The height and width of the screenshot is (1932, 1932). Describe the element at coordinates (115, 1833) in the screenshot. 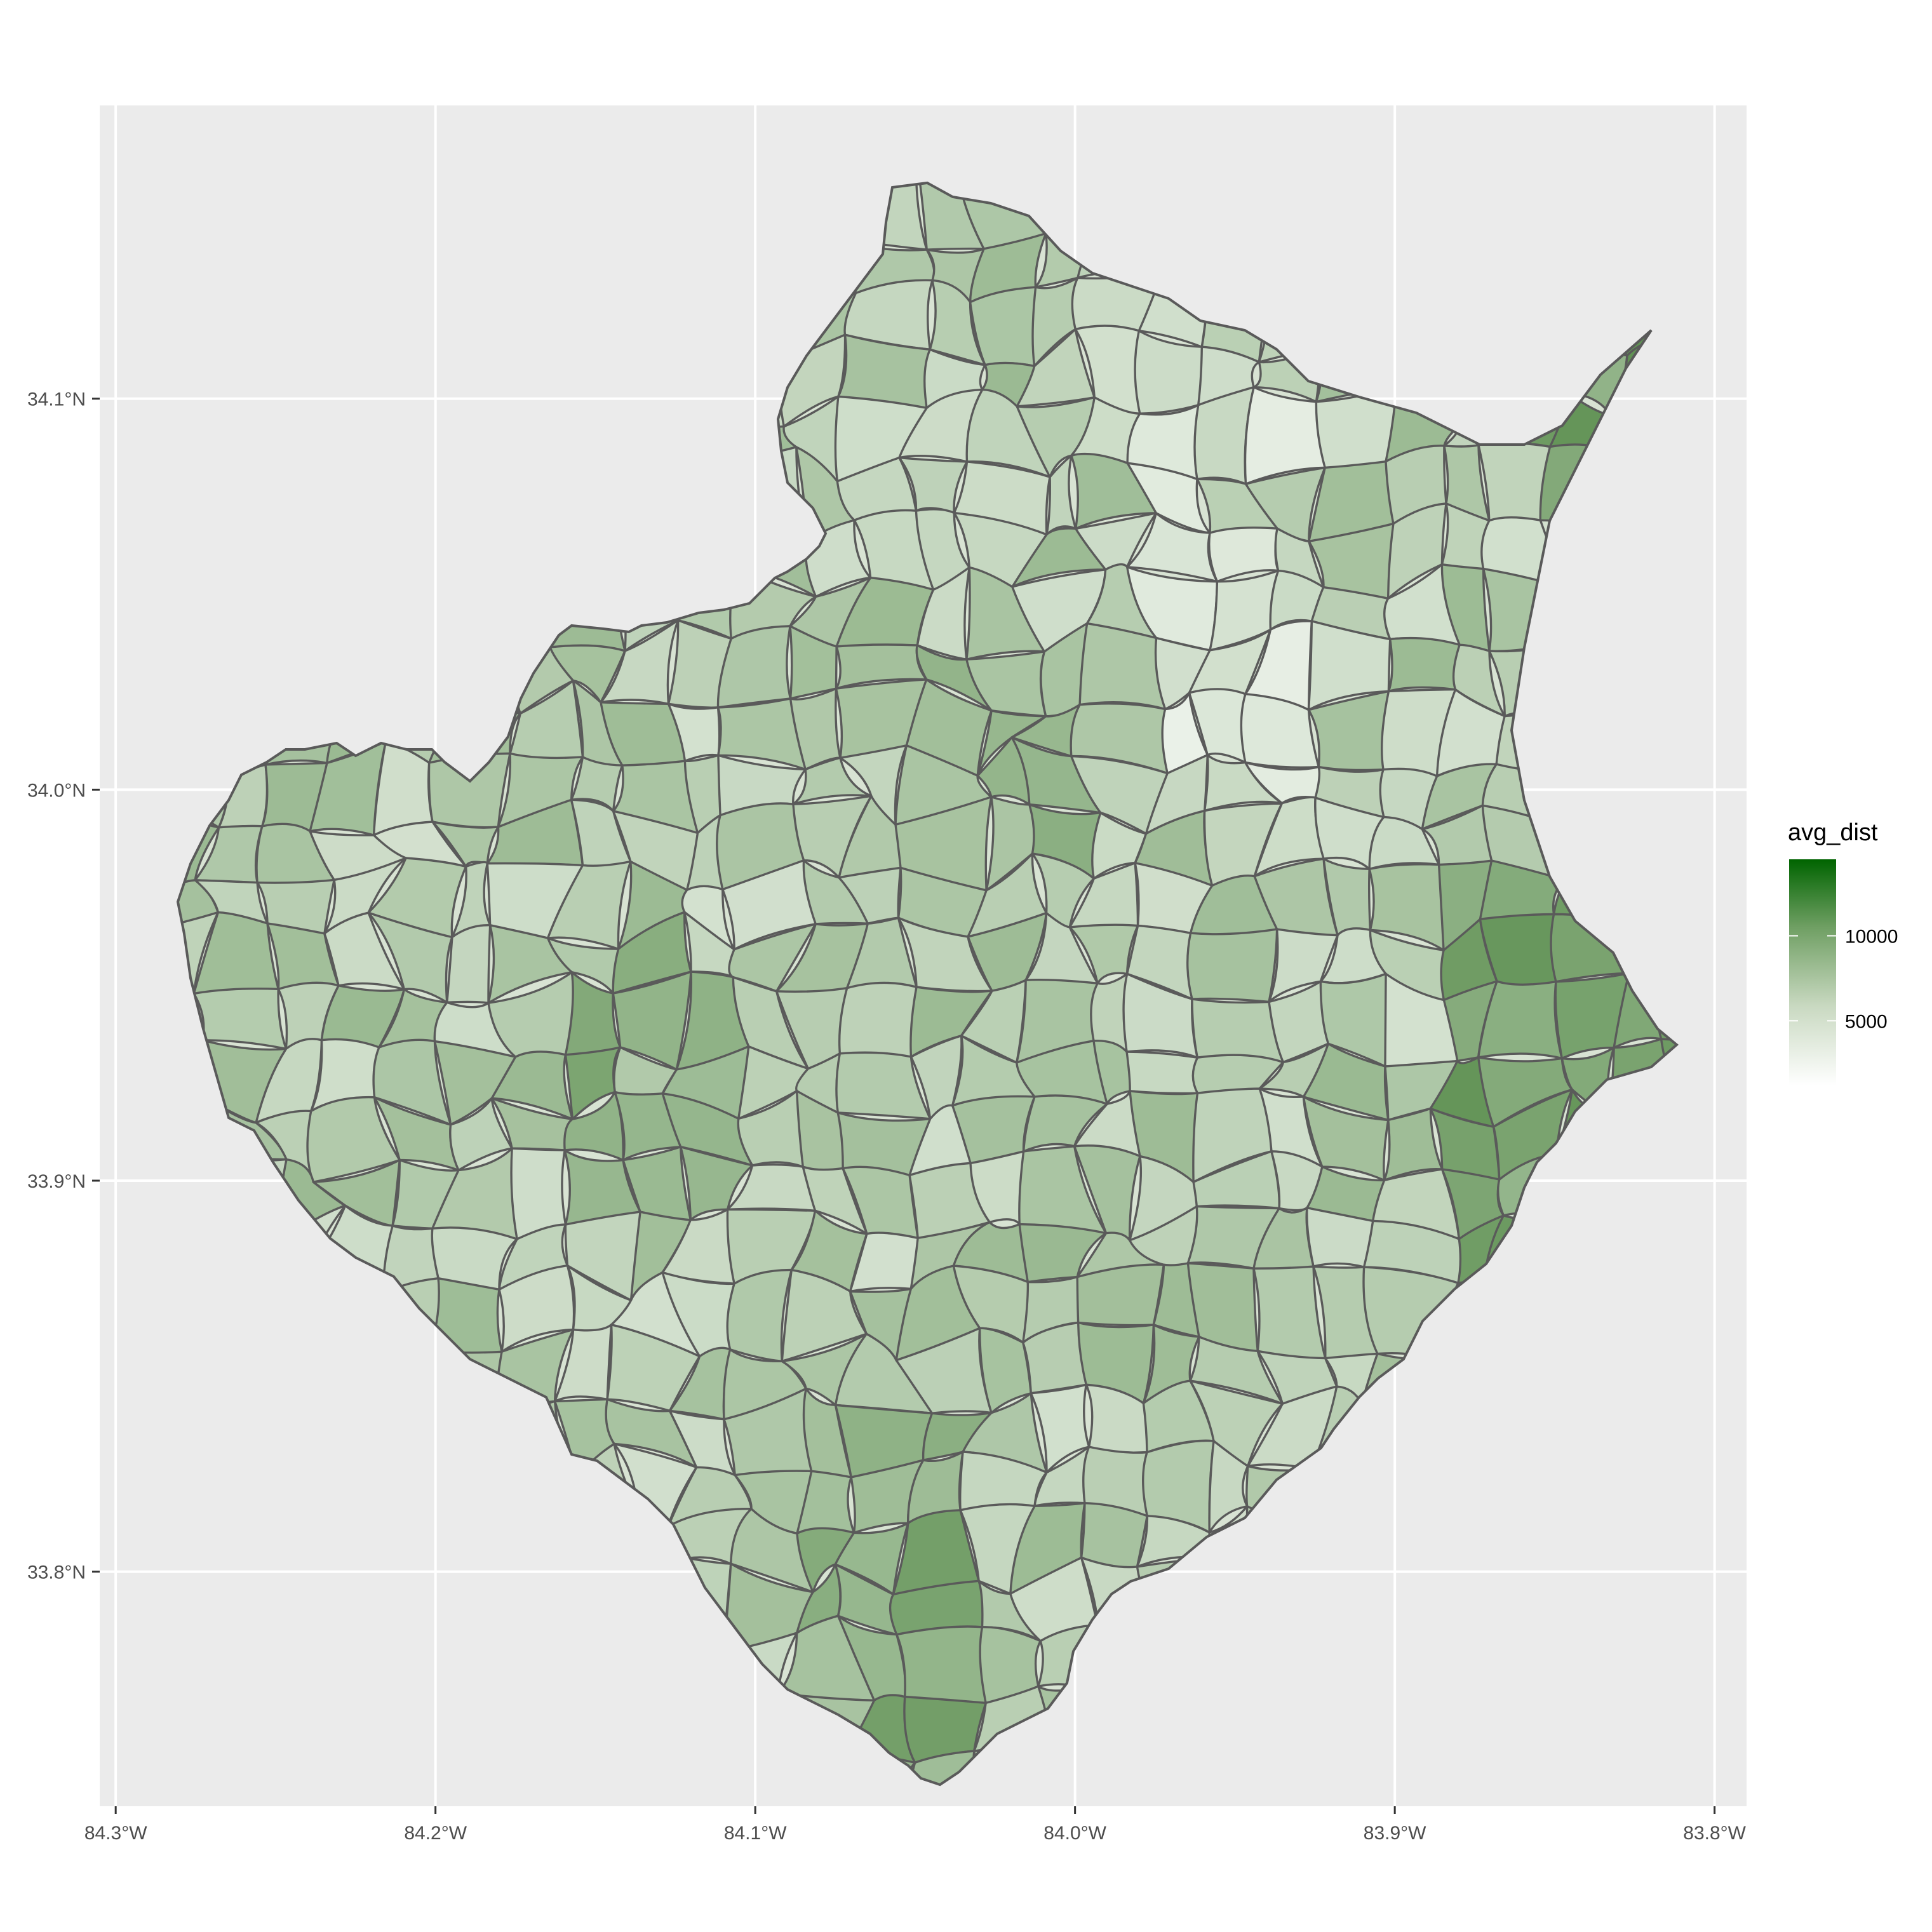

I see `x-tick-label: 84.3°W` at that location.